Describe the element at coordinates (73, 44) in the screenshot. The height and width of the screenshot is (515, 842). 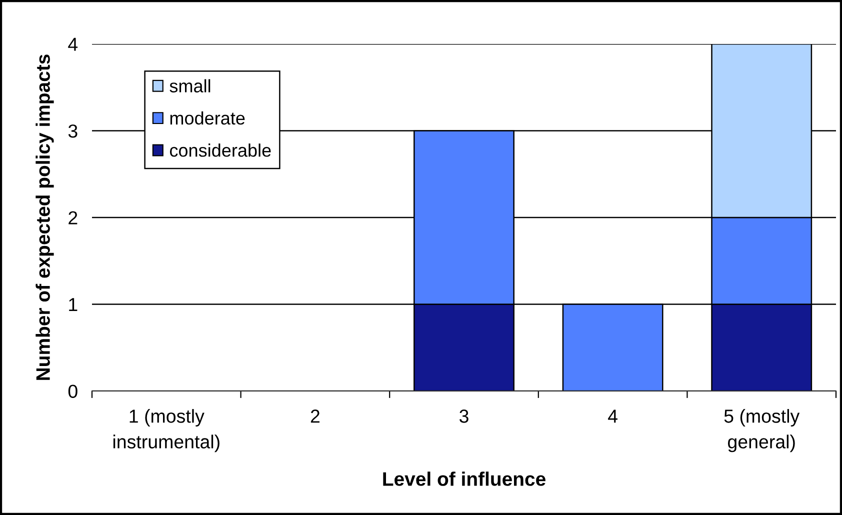
I see `y-tick-label: 4` at that location.